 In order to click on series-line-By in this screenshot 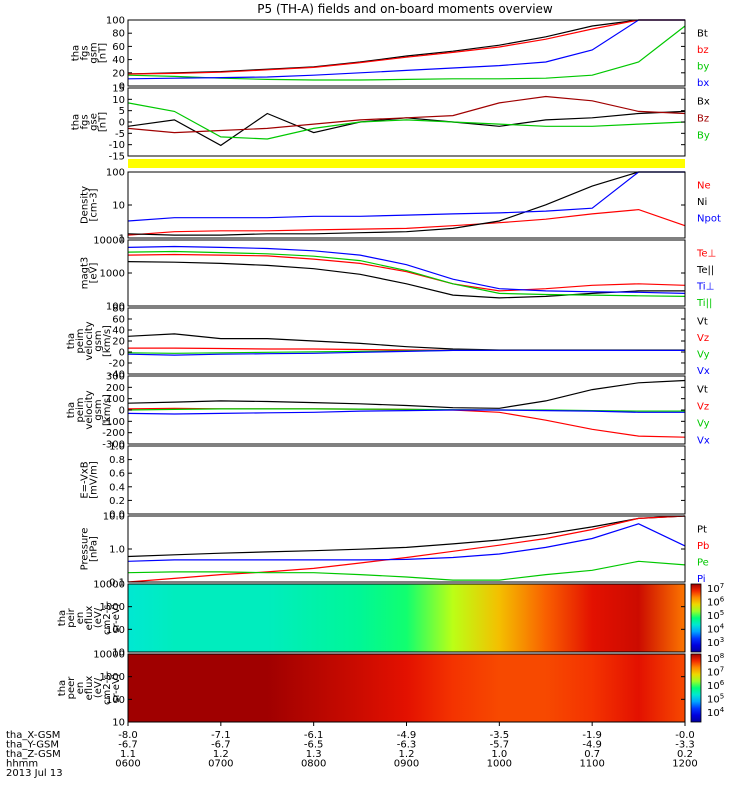, I will do `click(406, 121)`.